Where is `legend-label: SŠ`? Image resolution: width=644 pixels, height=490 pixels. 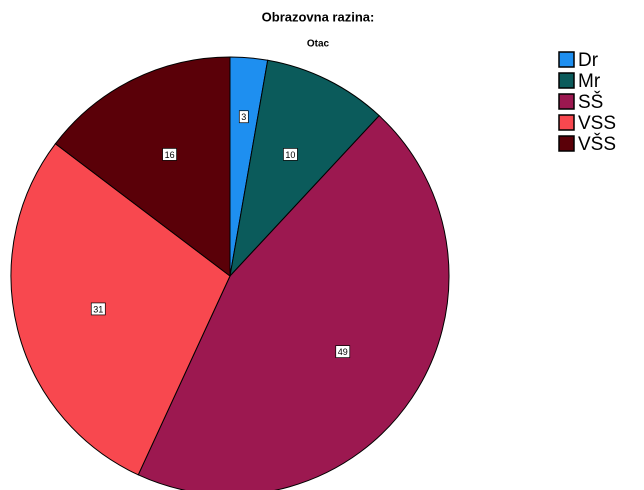 legend-label: SŠ is located at coordinates (590, 102).